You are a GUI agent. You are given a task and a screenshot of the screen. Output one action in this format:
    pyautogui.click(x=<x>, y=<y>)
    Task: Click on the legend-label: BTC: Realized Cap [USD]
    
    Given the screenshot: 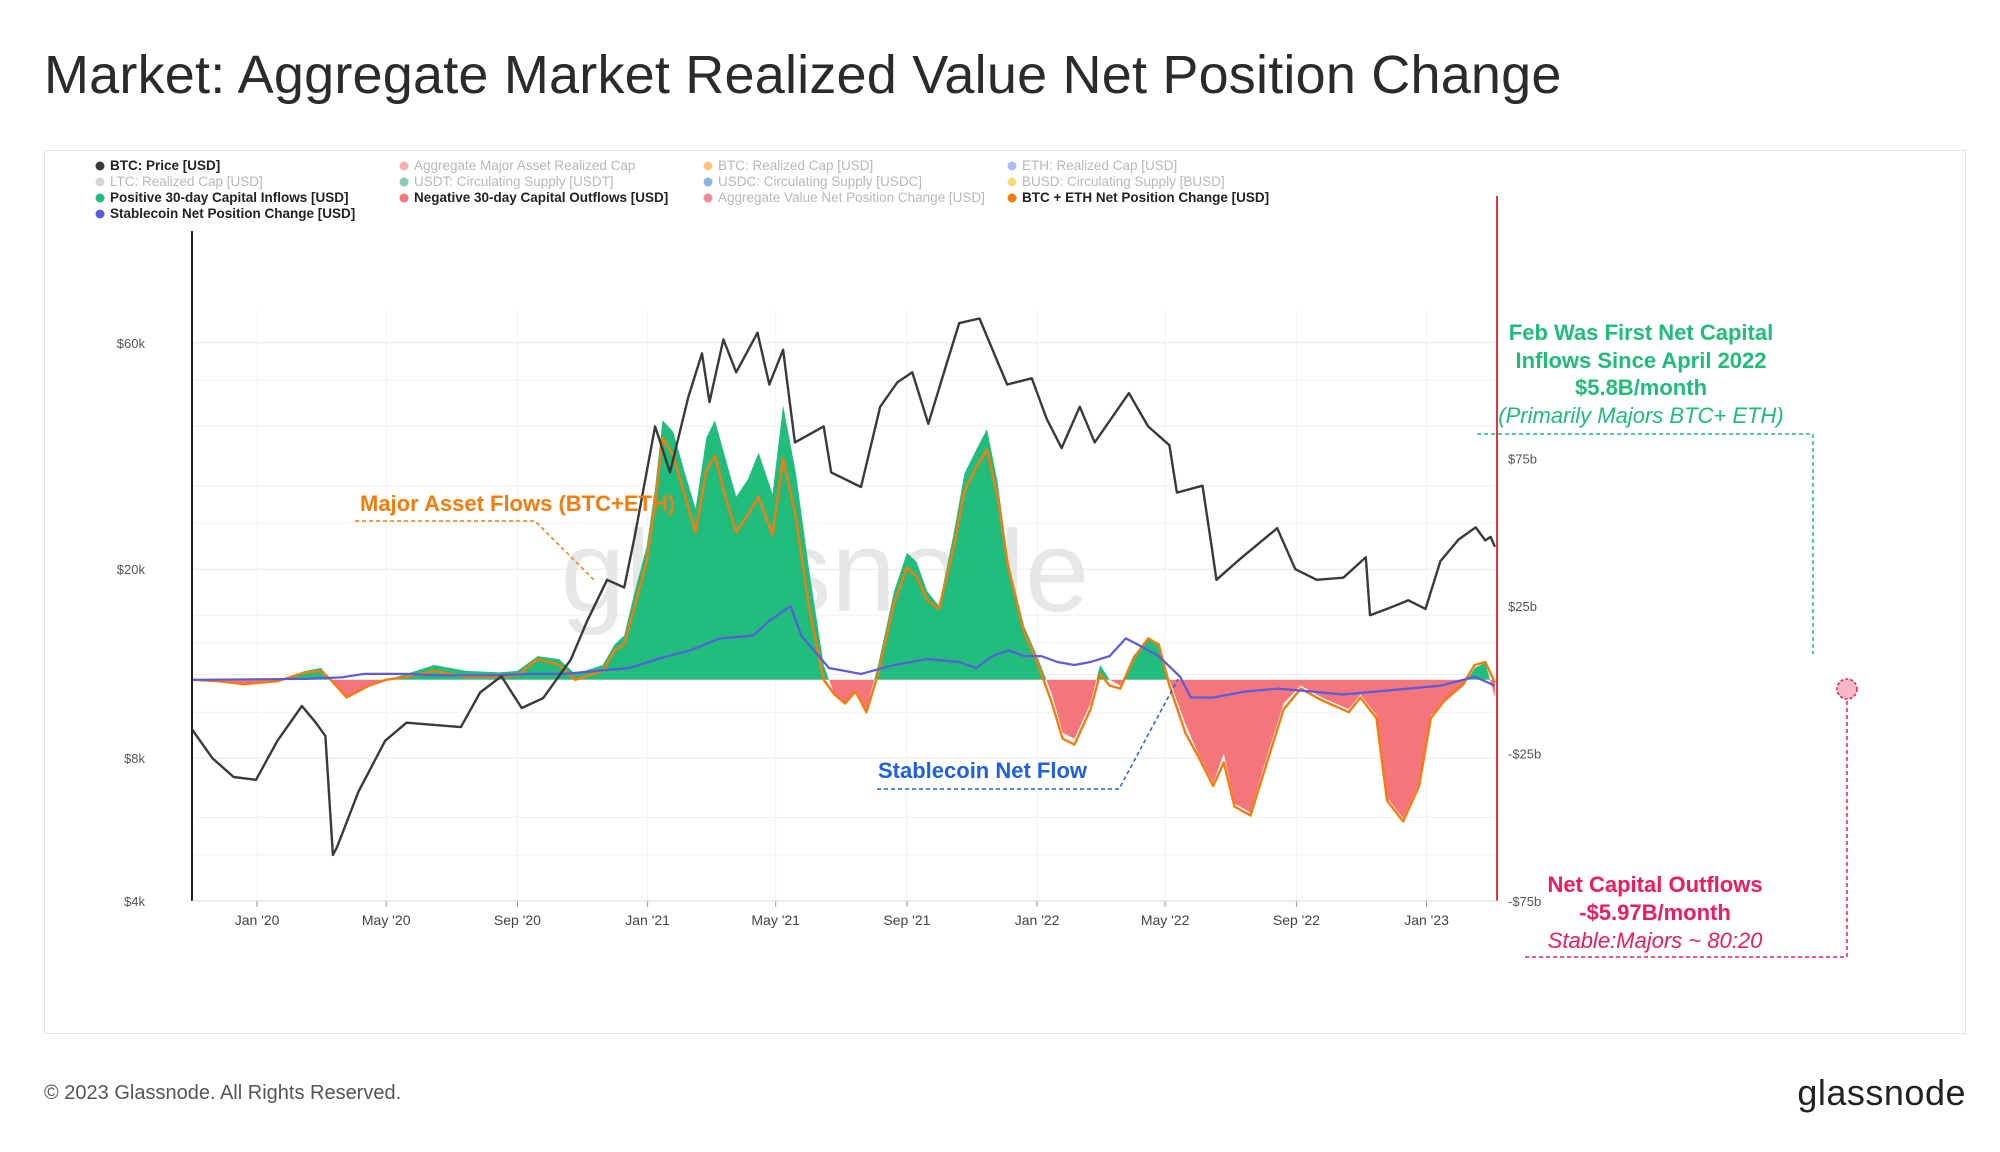 What is the action you would take?
    pyautogui.click(x=795, y=165)
    